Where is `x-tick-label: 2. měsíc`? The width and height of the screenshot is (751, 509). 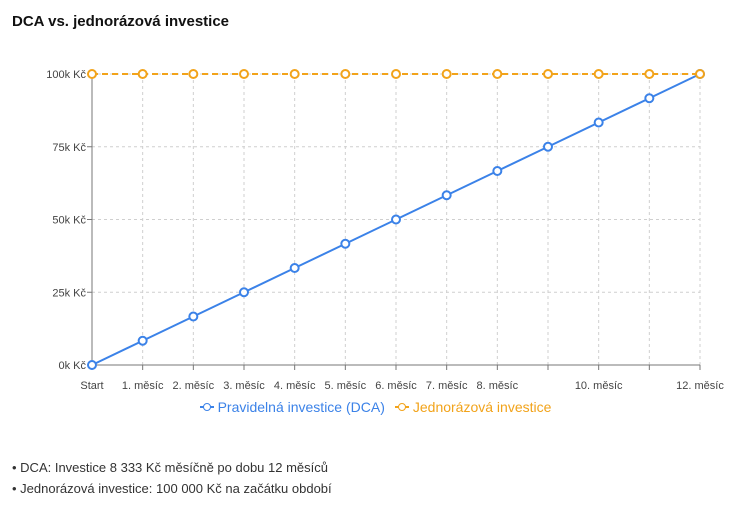
x-tick-label: 2. měsíc is located at coordinates (194, 386).